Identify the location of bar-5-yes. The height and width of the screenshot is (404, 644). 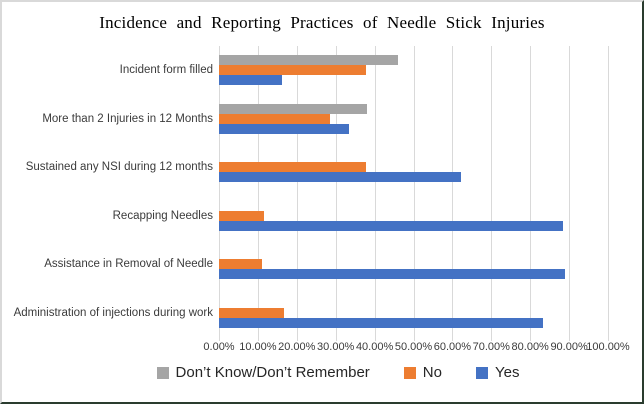
(392, 274).